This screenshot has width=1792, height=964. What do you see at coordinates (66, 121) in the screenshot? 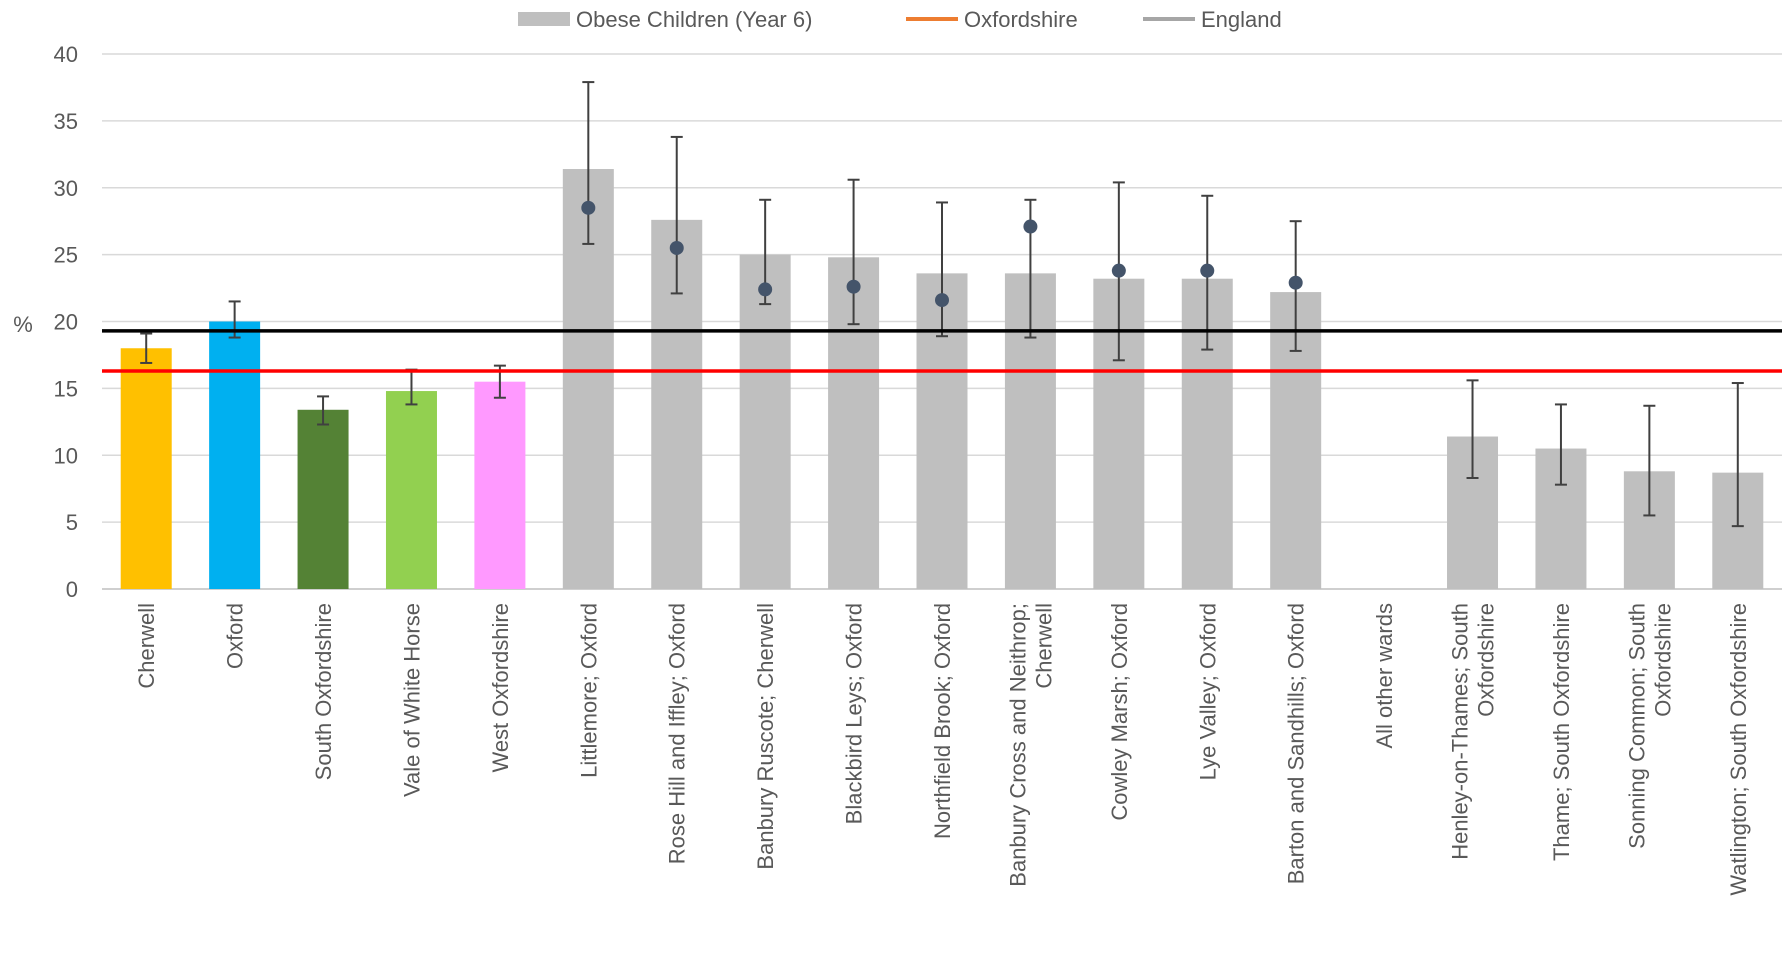
I see `y-tick-label: 35` at bounding box center [66, 121].